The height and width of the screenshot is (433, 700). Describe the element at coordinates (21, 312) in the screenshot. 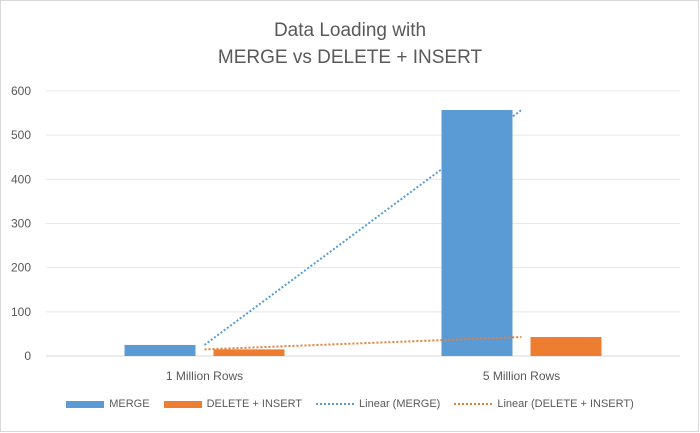

I see `y-tick-label: 100` at that location.